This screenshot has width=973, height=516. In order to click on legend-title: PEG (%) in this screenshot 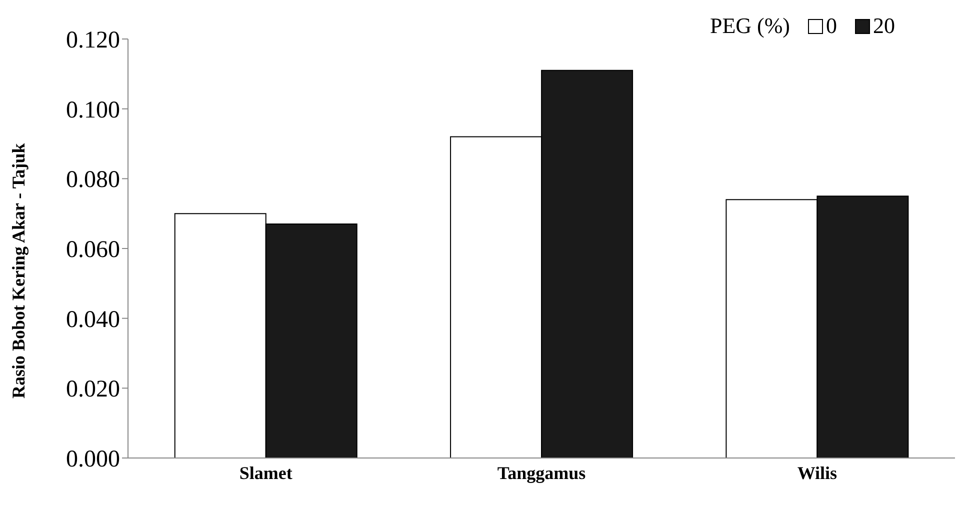, I will do `click(750, 26)`.